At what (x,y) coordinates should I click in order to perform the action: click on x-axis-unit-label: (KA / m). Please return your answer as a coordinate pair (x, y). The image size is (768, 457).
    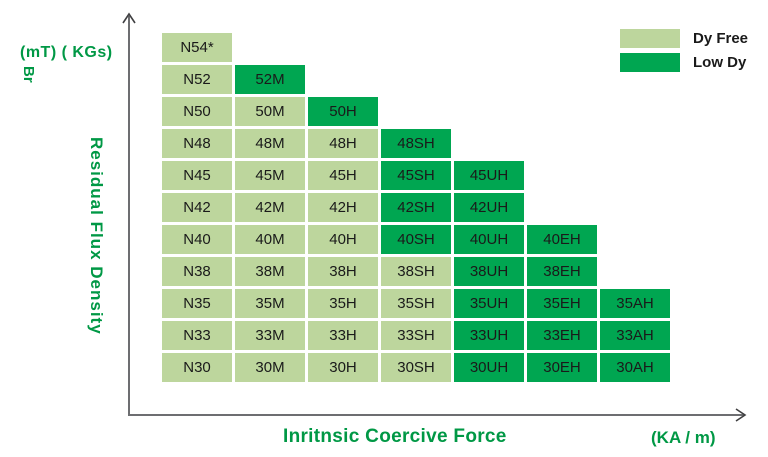
    Looking at the image, I should click on (683, 437).